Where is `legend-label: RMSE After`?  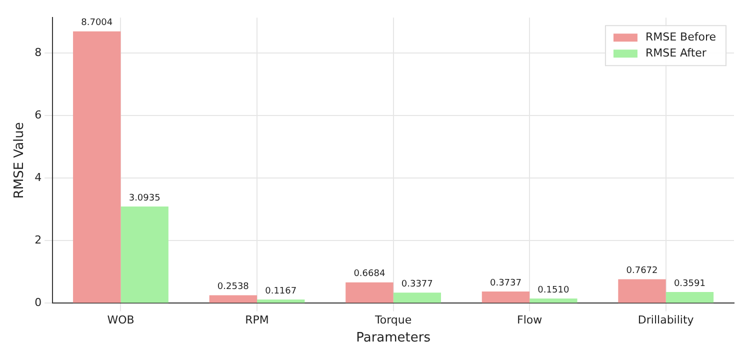
legend-label: RMSE After is located at coordinates (676, 53).